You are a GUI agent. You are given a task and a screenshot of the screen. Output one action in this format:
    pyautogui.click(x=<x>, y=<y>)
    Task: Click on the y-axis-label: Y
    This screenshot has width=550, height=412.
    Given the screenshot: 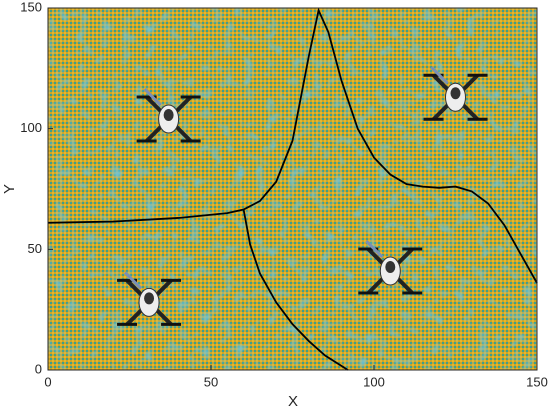 What is the action you would take?
    pyautogui.click(x=9, y=189)
    